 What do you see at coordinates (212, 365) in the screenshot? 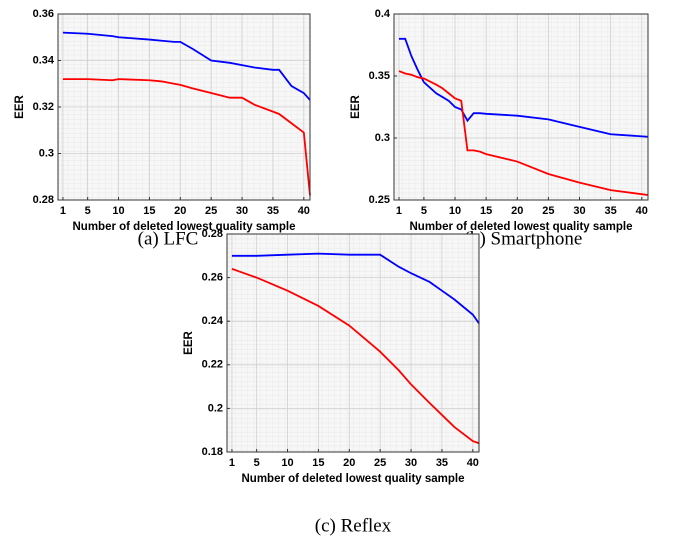
I see `y-tick-label: 0.22` at bounding box center [212, 365].